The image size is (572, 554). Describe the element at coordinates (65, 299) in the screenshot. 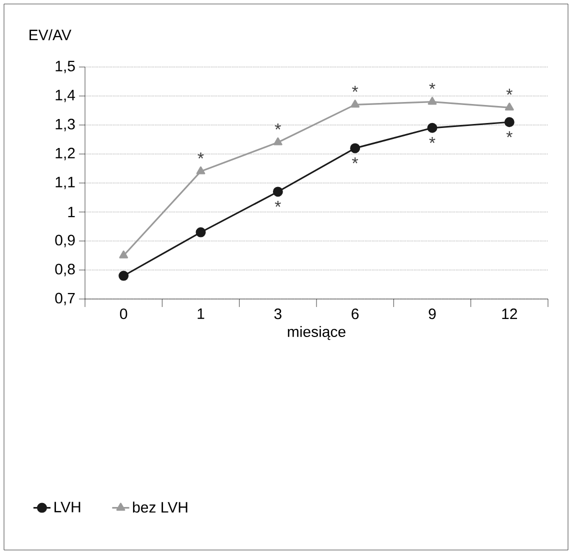

I see `y-tick-label: 0,7` at that location.